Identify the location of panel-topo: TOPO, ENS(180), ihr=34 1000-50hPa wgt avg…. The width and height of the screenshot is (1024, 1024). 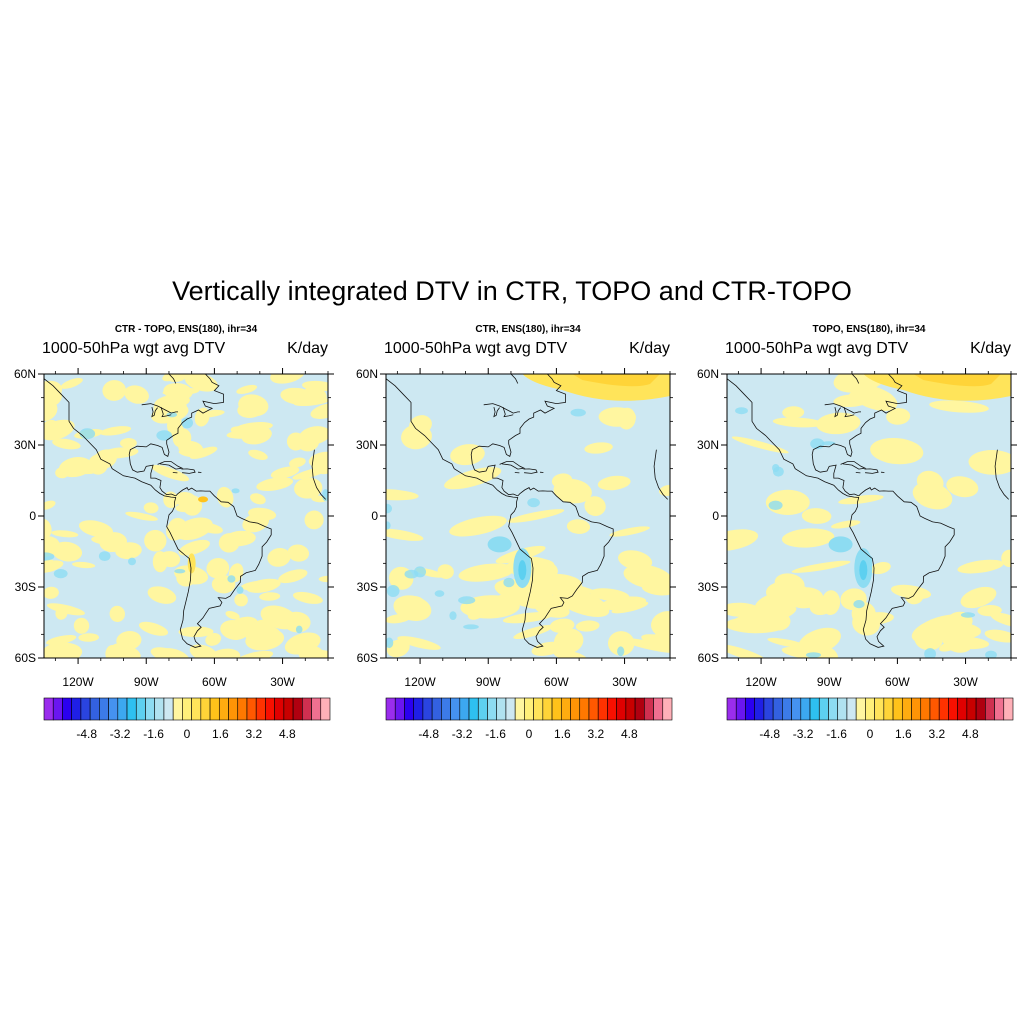
(875, 528).